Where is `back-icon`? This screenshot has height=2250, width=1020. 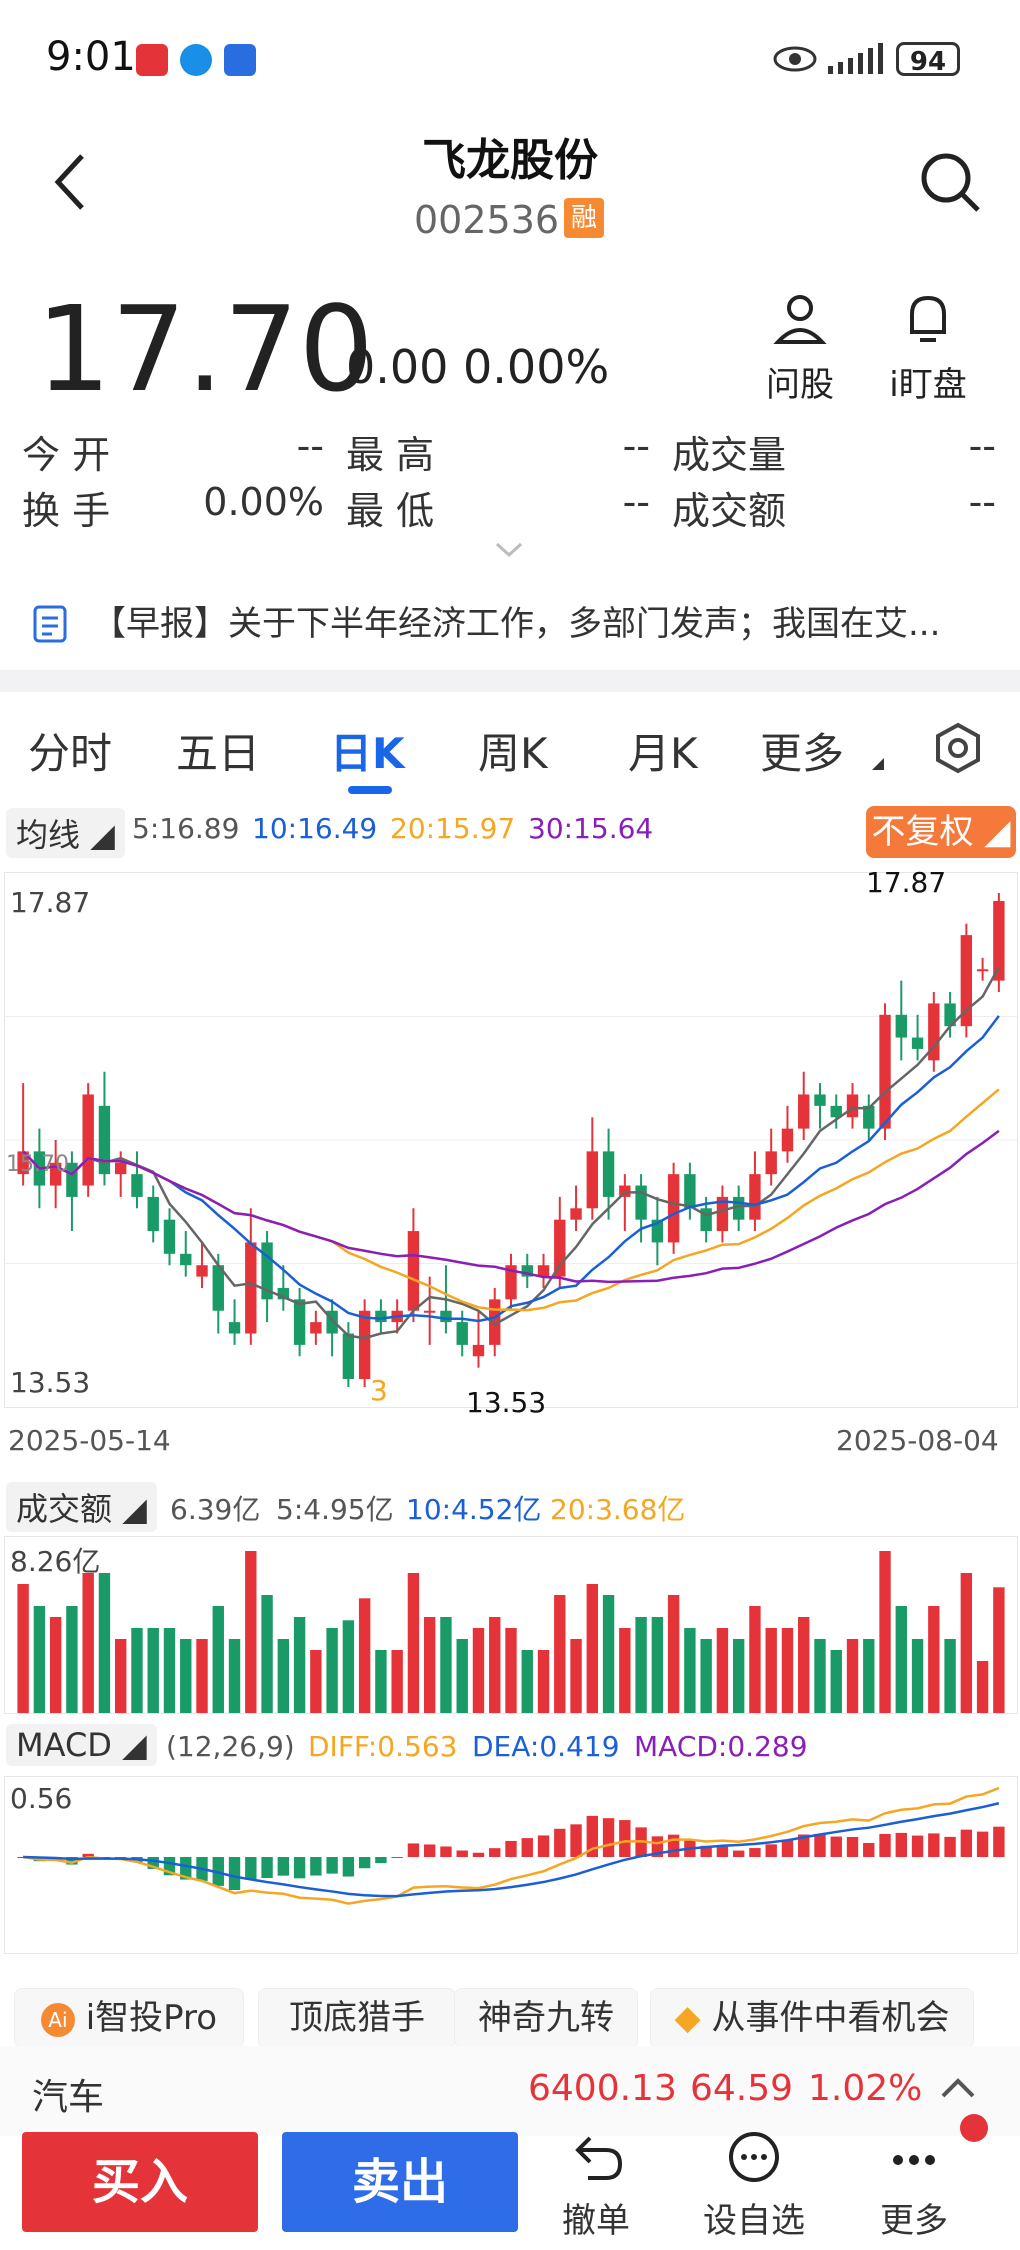 back-icon is located at coordinates (70, 182).